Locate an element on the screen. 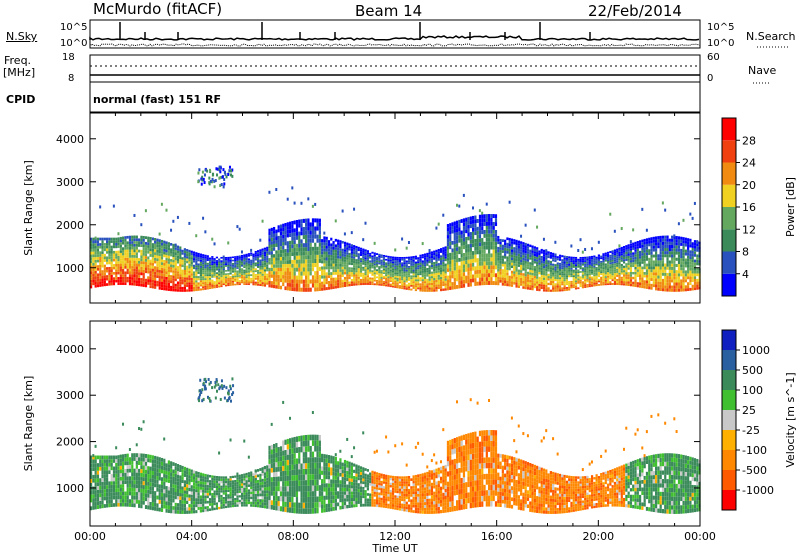  cpid-text: normal (fast) 151 RF is located at coordinates (157, 99).